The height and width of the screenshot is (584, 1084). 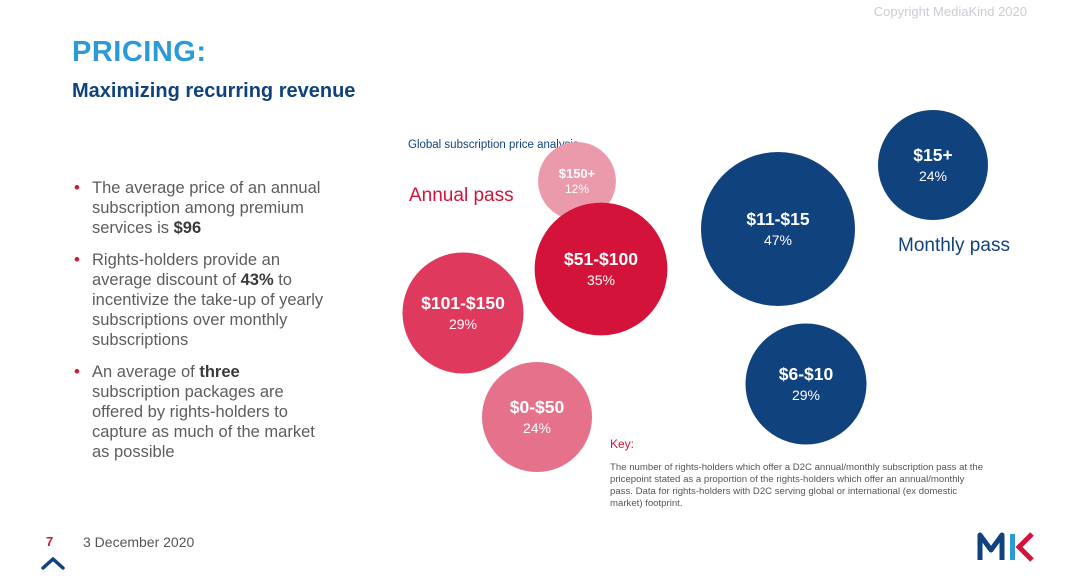 I want to click on annual-101-150-bubble, so click(x=463, y=313).